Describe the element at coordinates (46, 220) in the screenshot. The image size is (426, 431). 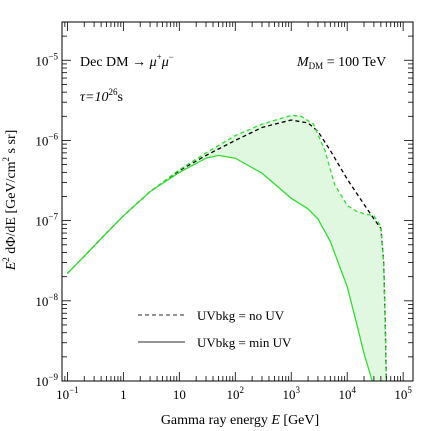
I see `y-tick-label: 10⁻⁷` at that location.